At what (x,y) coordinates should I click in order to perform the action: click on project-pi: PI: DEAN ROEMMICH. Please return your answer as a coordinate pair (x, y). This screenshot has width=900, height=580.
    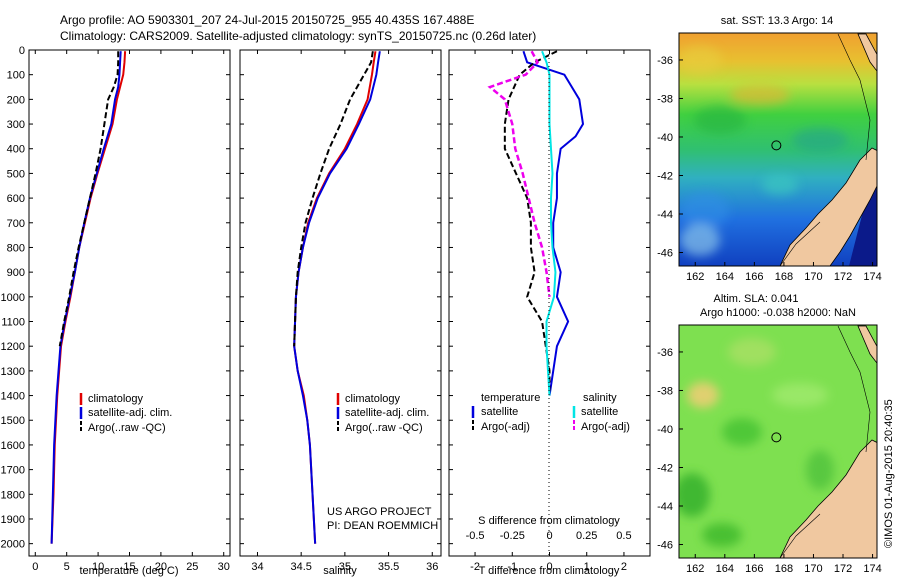
    Looking at the image, I should click on (382, 526).